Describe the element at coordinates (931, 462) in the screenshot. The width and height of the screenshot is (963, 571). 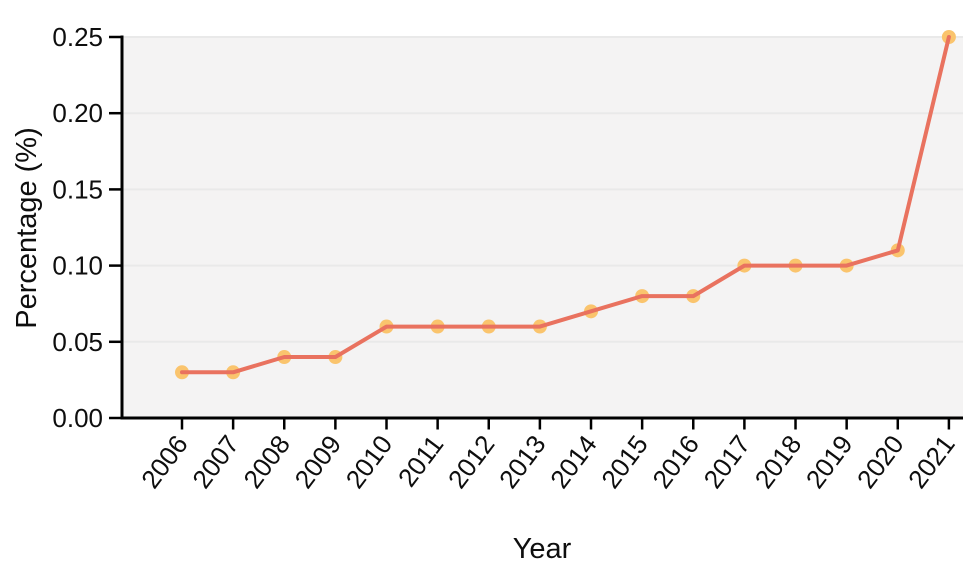
I see `x-tick-label: 2021` at that location.